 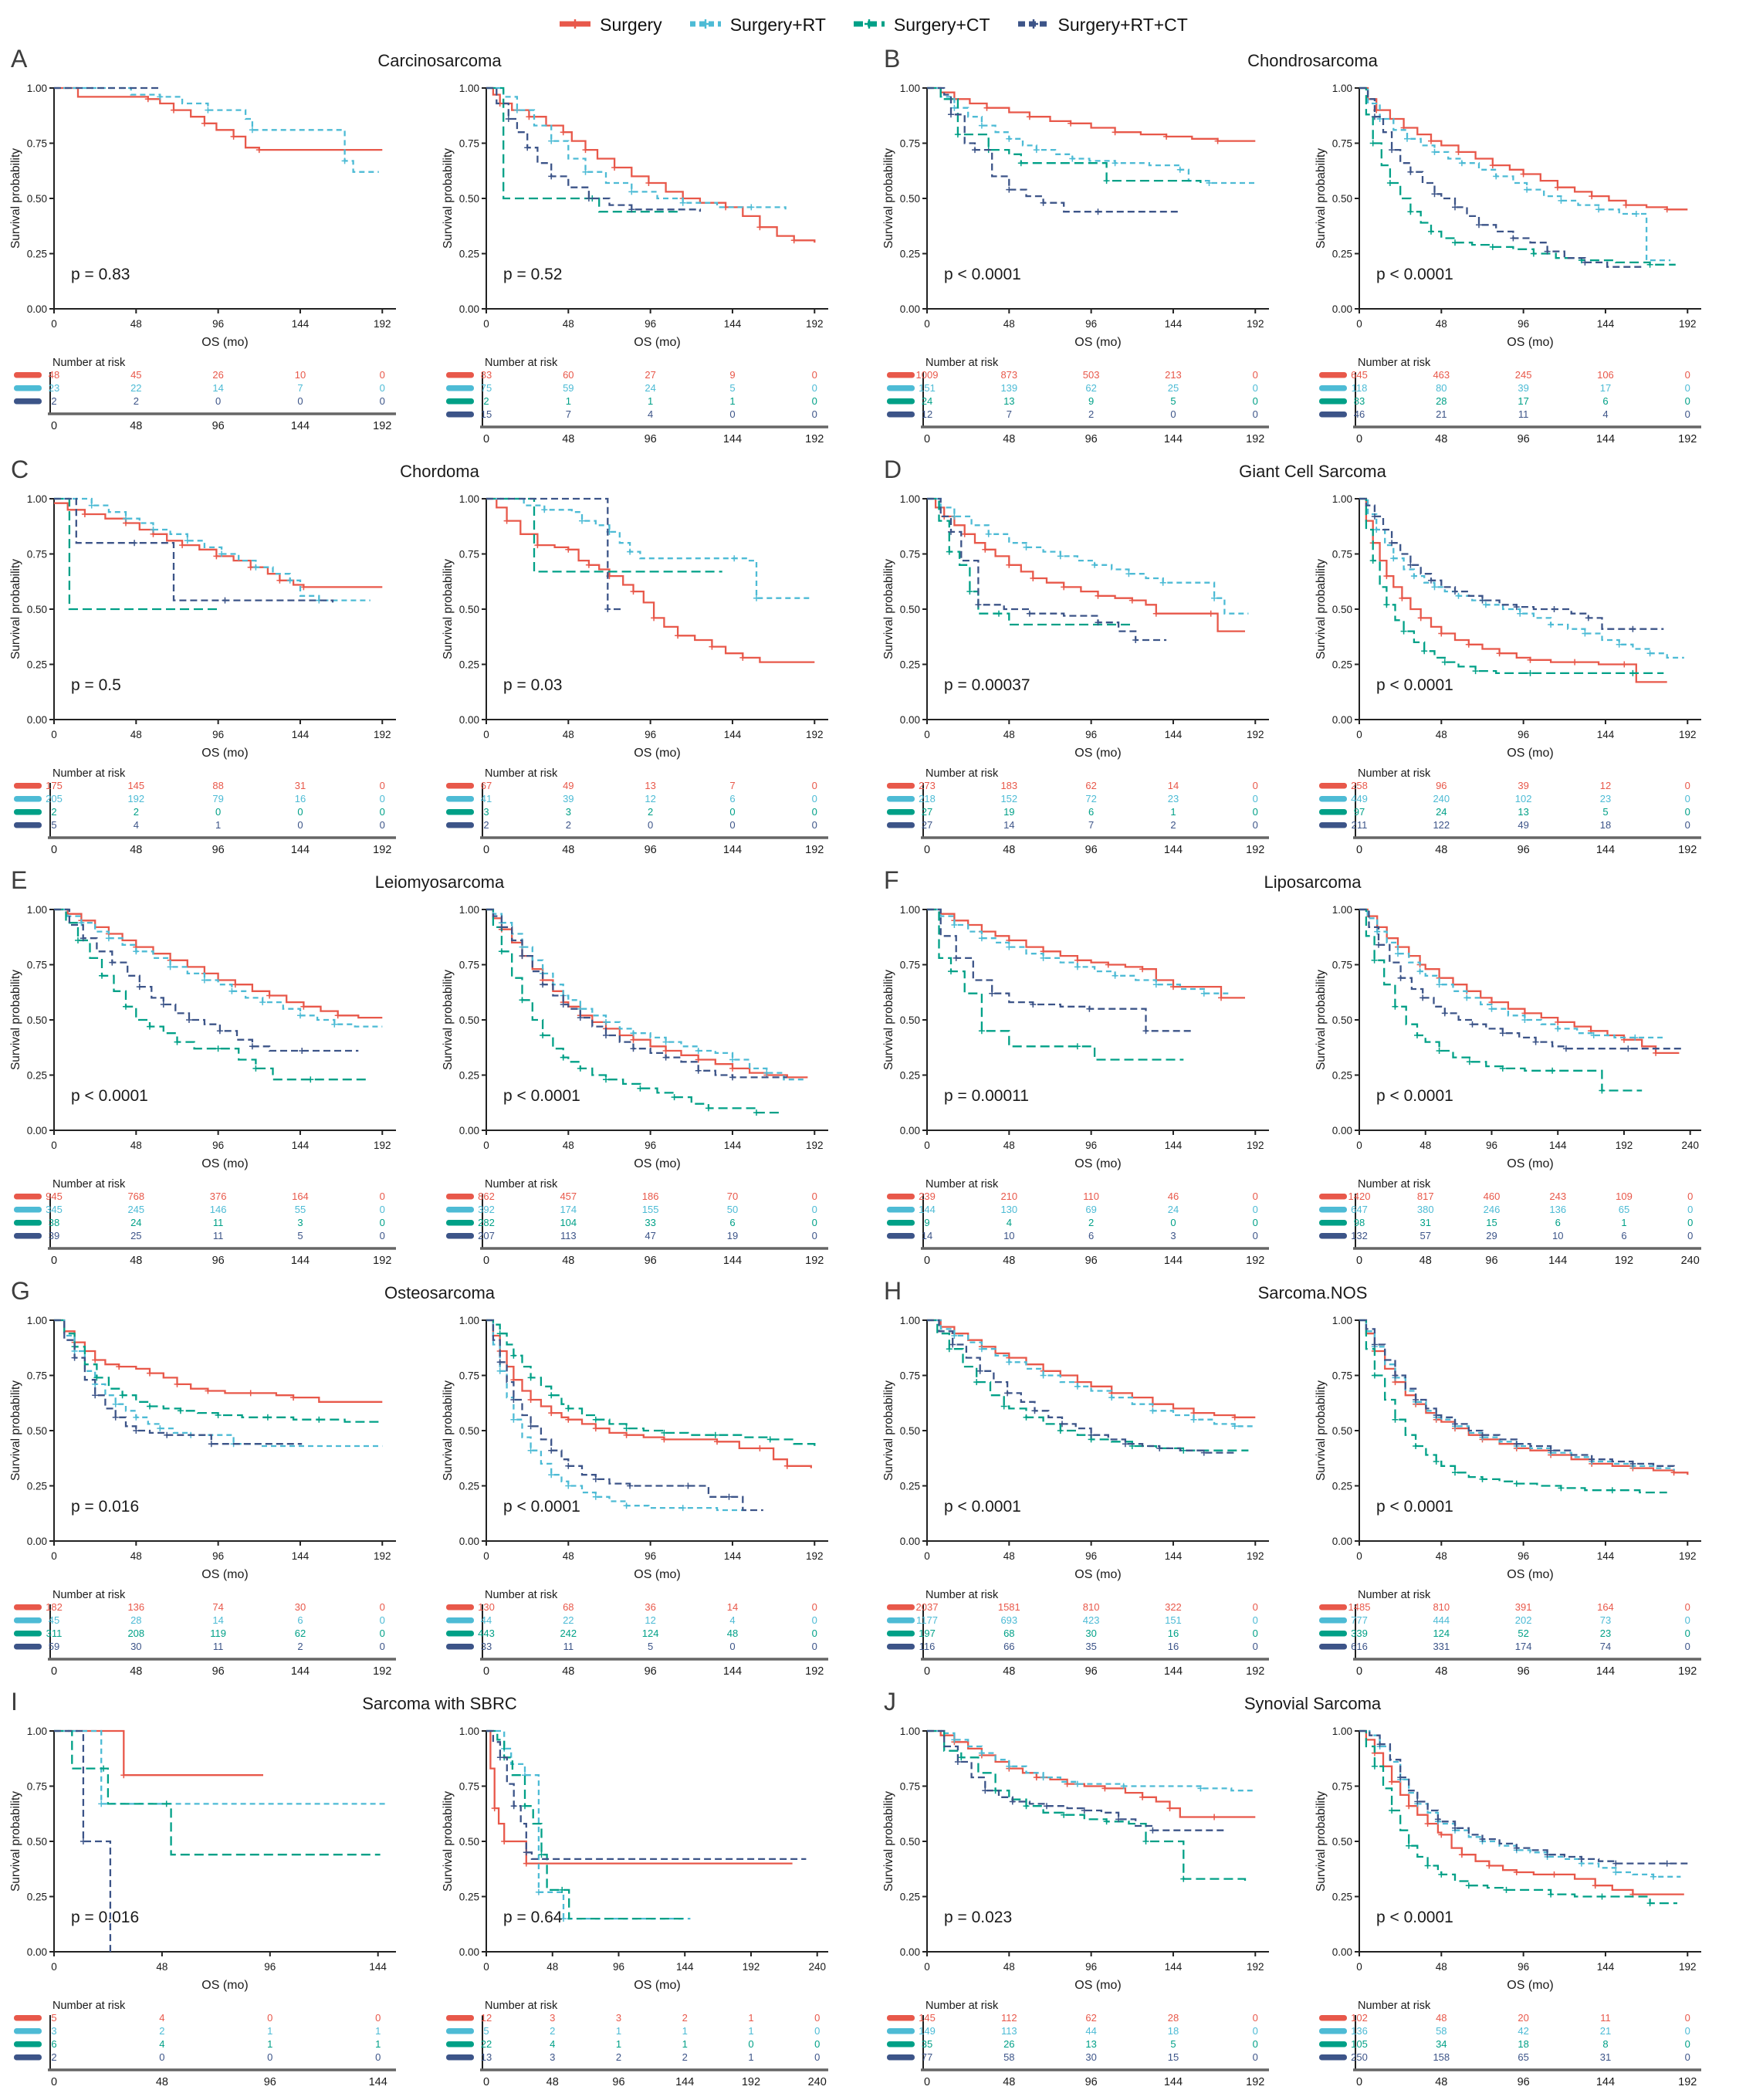 I want to click on risk-count: 240, so click(x=1441, y=799).